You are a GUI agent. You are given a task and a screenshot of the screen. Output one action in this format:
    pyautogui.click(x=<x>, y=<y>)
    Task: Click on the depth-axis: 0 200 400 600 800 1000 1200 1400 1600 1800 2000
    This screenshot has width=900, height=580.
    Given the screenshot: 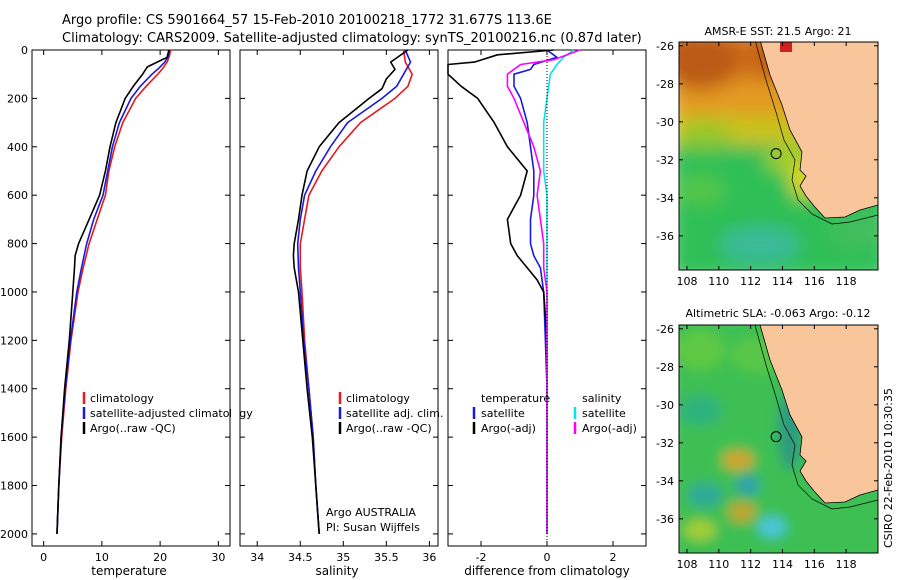 What is the action you would take?
    pyautogui.click(x=14, y=292)
    